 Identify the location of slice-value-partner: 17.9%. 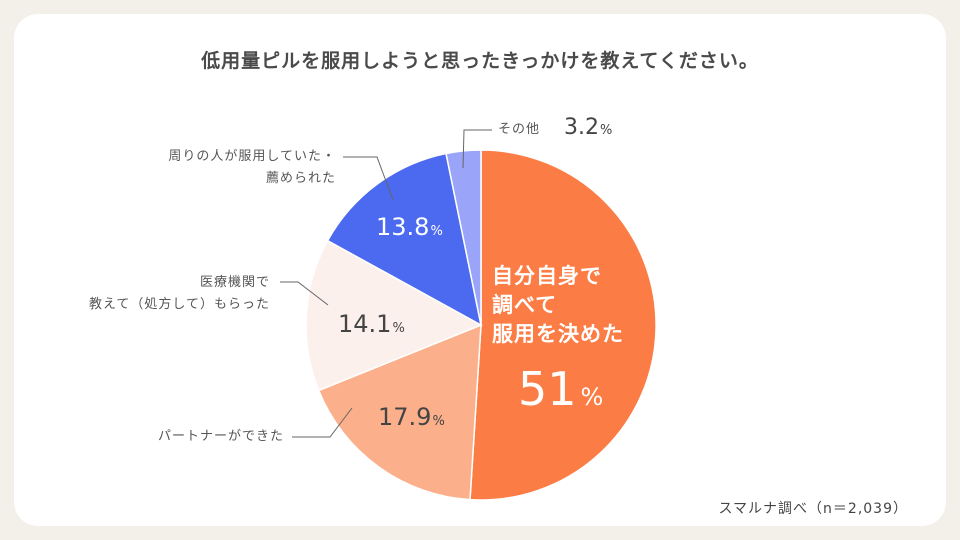
(411, 417).